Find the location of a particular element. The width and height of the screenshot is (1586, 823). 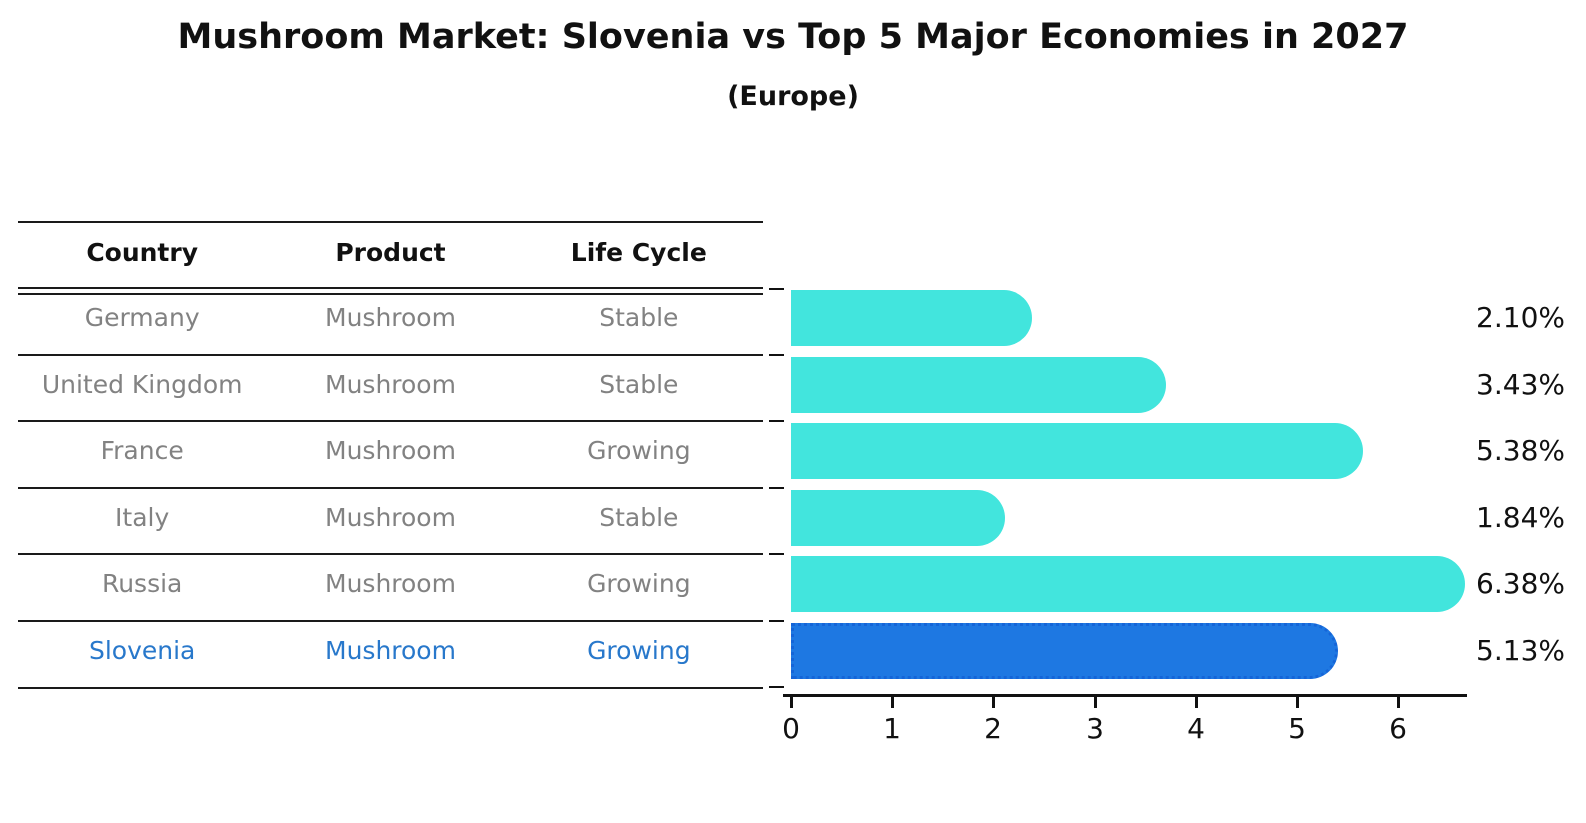

x-axis-label: 1 is located at coordinates (892, 728).